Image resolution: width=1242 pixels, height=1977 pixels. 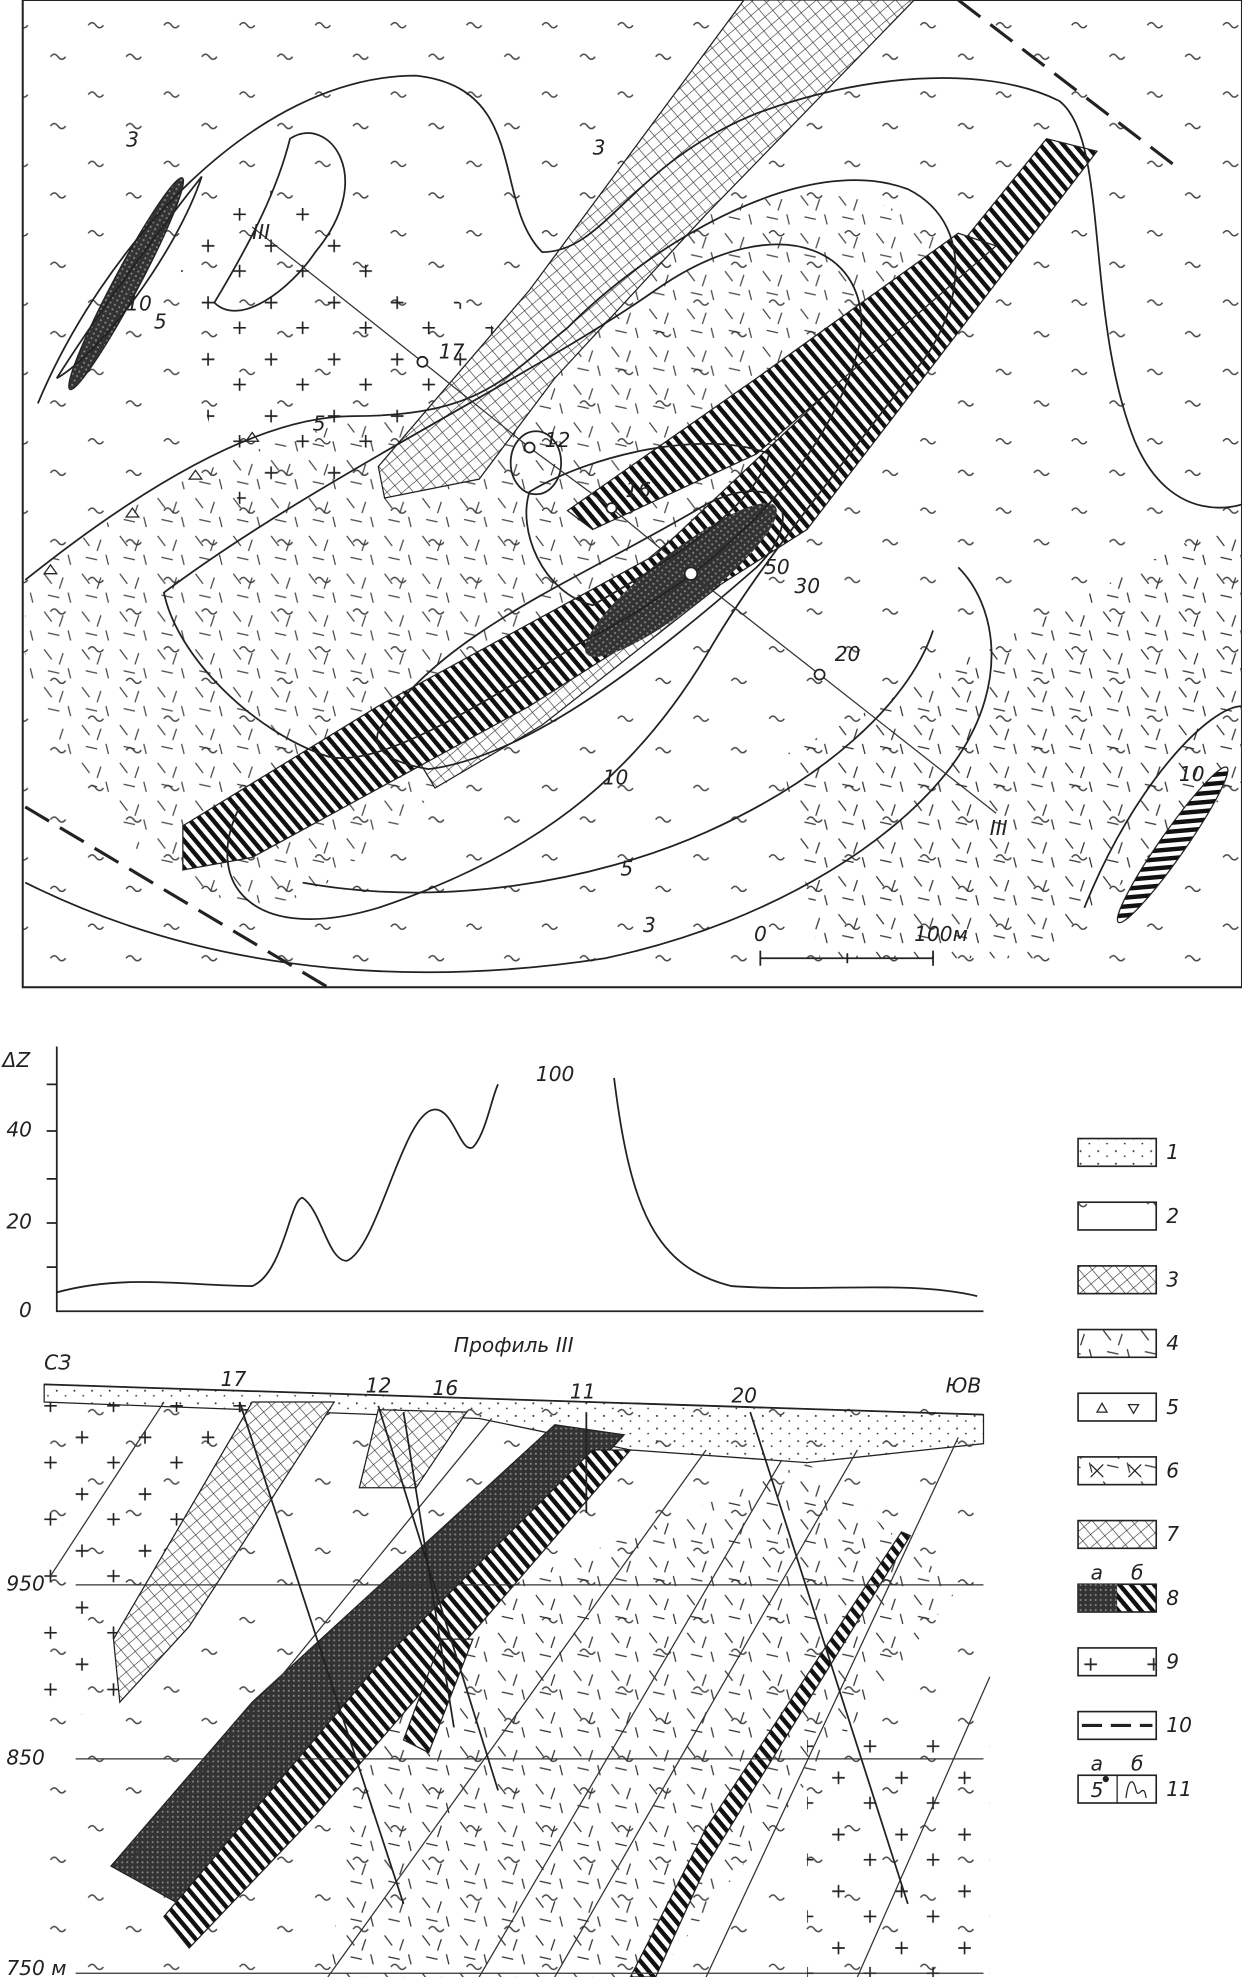 I want to click on legend-item: 6, so click(x=1128, y=1471).